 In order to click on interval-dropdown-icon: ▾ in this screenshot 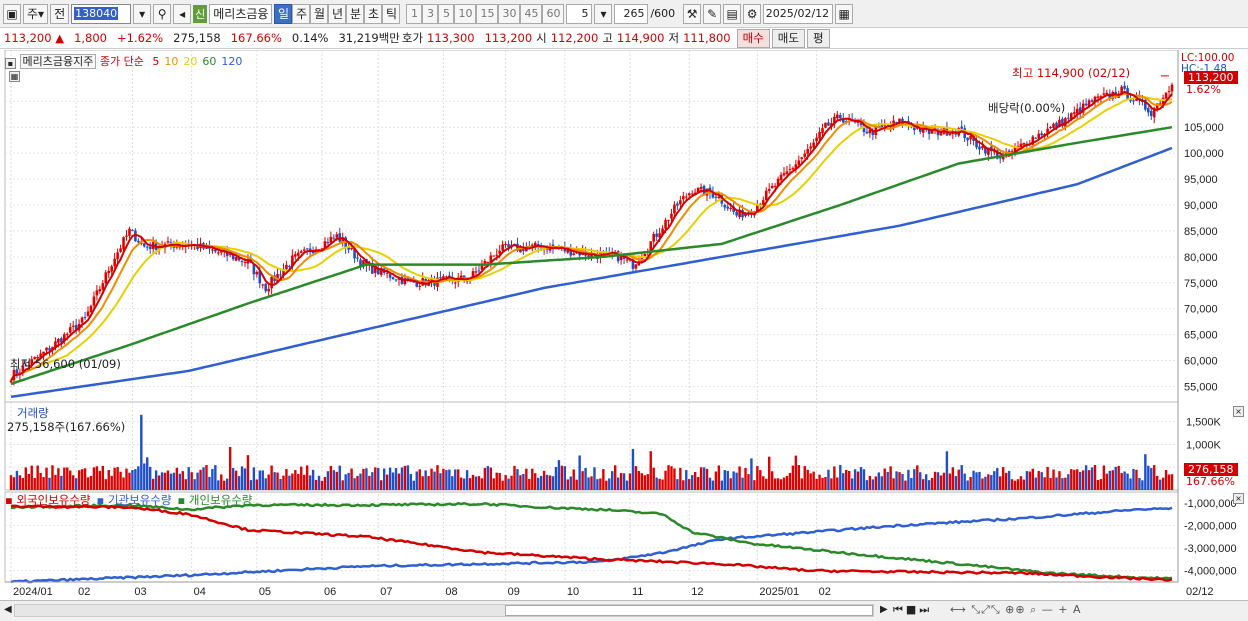, I will do `click(603, 13)`.